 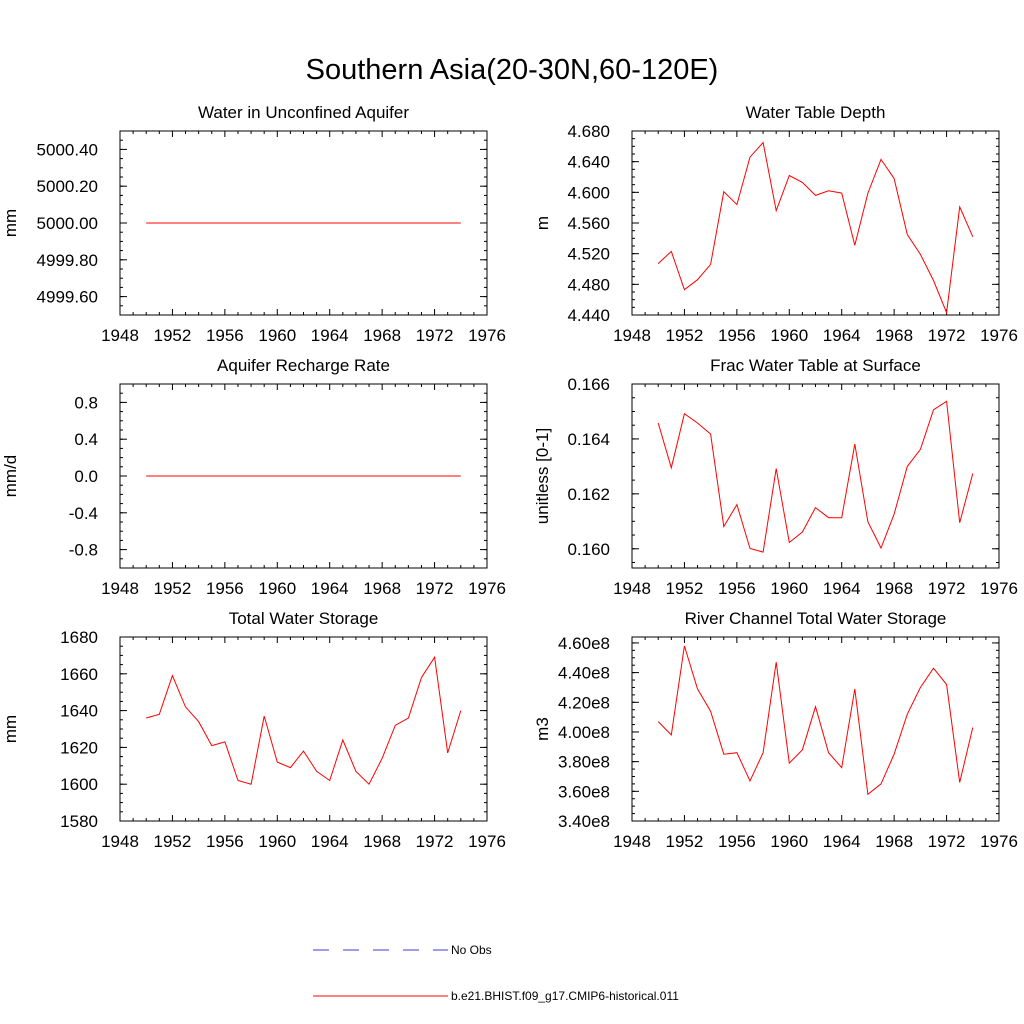 What do you see at coordinates (303, 112) in the screenshot?
I see `panel-title: Water in Unconfined Aquifer` at bounding box center [303, 112].